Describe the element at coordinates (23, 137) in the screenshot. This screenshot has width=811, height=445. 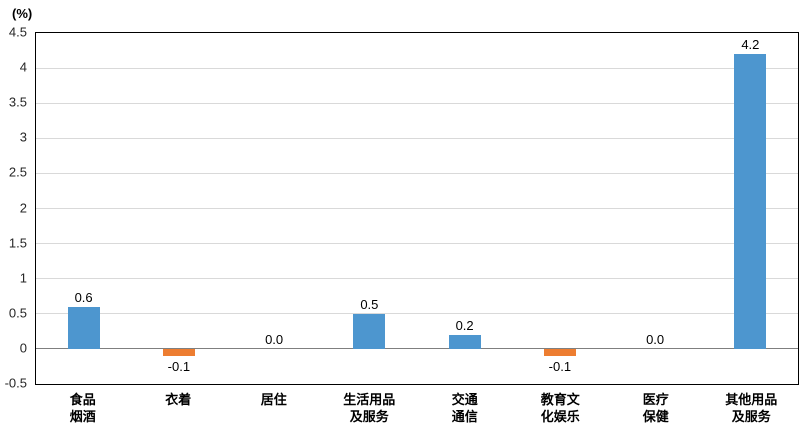
I see `y-tick-label: 3` at that location.